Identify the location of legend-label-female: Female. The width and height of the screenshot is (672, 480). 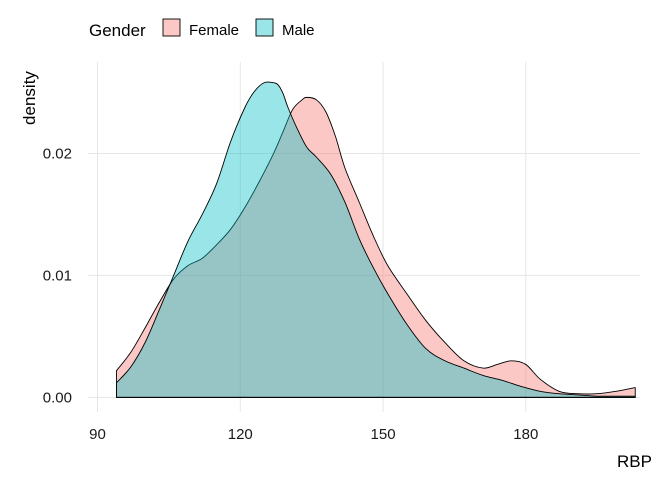
(214, 30).